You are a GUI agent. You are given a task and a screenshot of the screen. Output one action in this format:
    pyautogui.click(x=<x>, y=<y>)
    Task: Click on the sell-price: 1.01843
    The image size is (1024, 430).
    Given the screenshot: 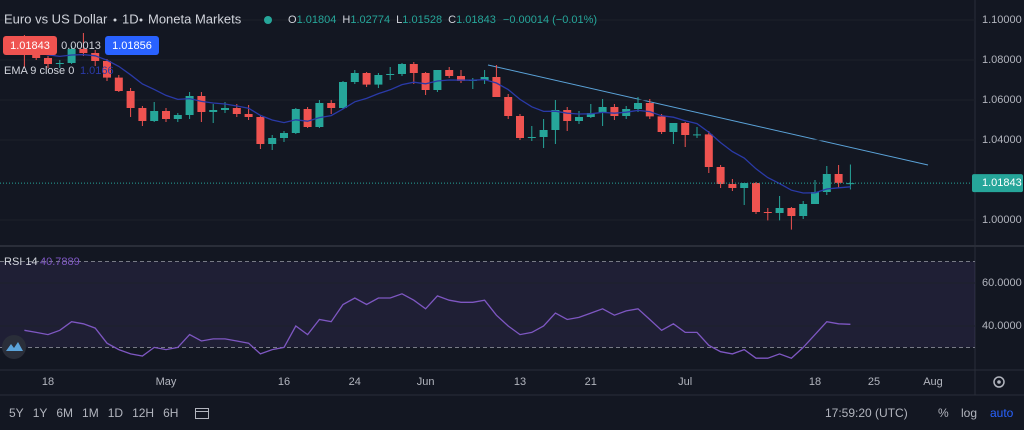 What is the action you would take?
    pyautogui.click(x=30, y=46)
    